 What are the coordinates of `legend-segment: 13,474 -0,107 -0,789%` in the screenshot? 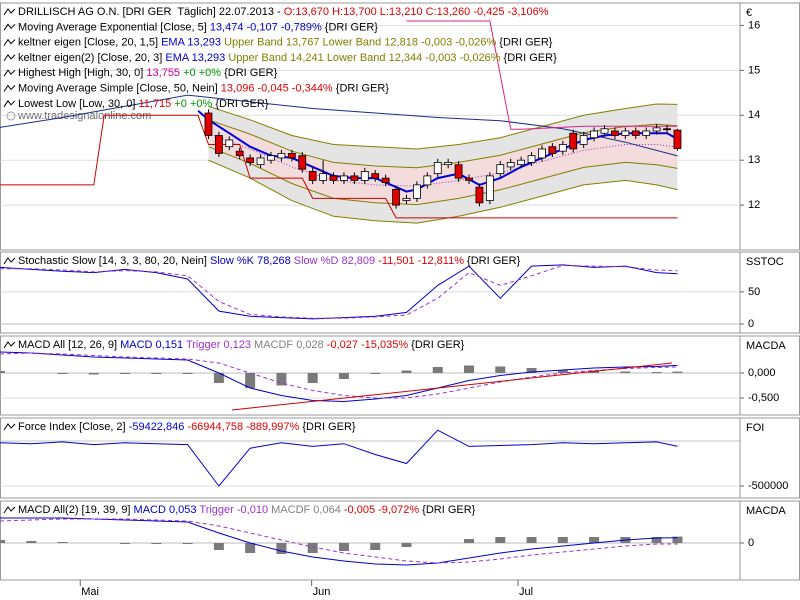 It's located at (266, 27).